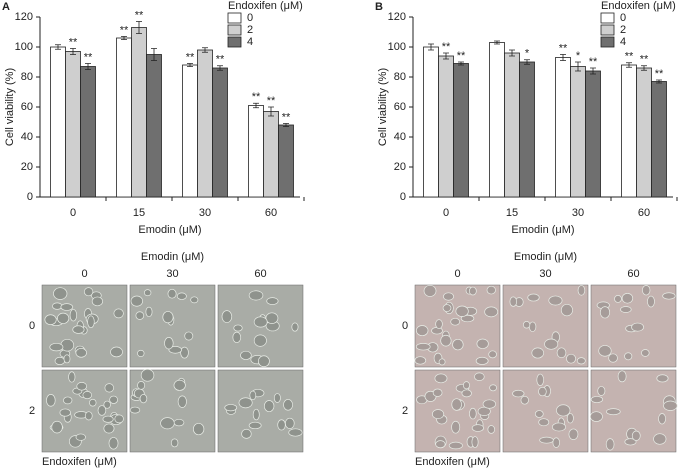 This screenshot has height=469, width=679. What do you see at coordinates (172, 274) in the screenshot?
I see `micrograph-column-label: 30` at bounding box center [172, 274].